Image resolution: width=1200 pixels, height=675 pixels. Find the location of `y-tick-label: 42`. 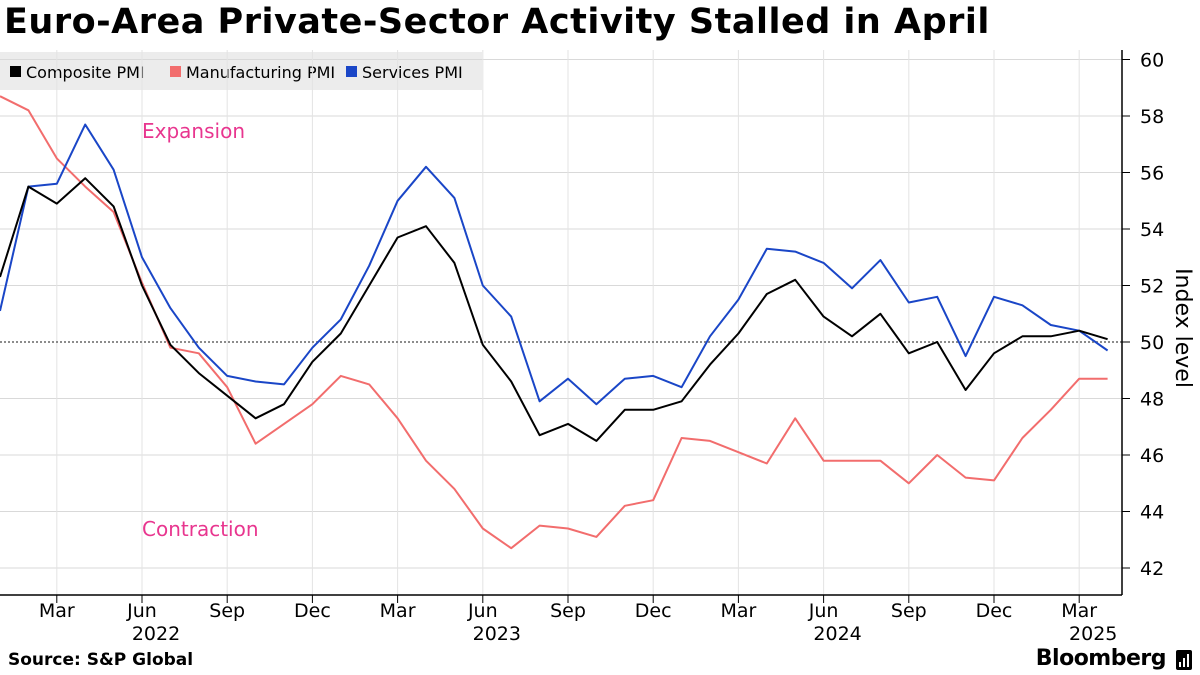

y-tick-label: 42 is located at coordinates (1152, 569).